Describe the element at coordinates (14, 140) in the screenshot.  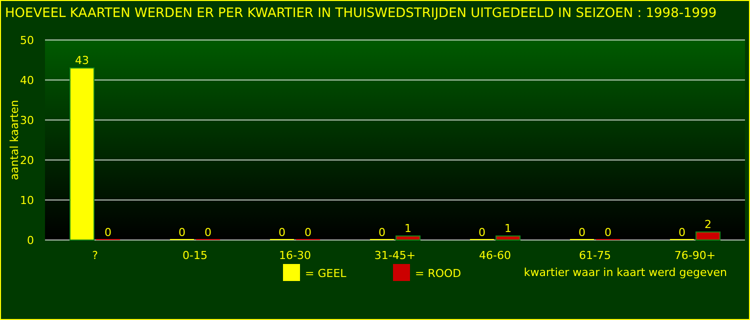
I see `y-axis-title: aantal kaarten` at that location.